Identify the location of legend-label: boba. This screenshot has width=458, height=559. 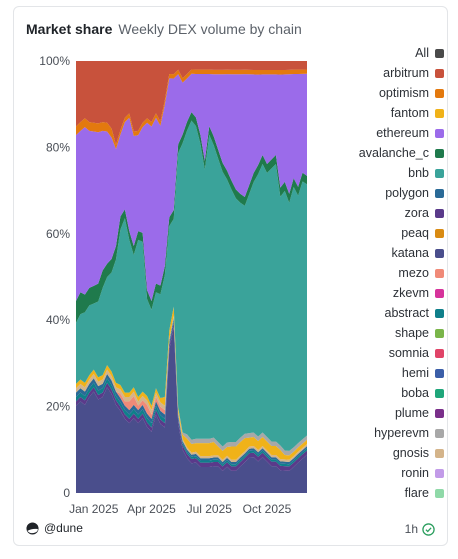
(415, 393).